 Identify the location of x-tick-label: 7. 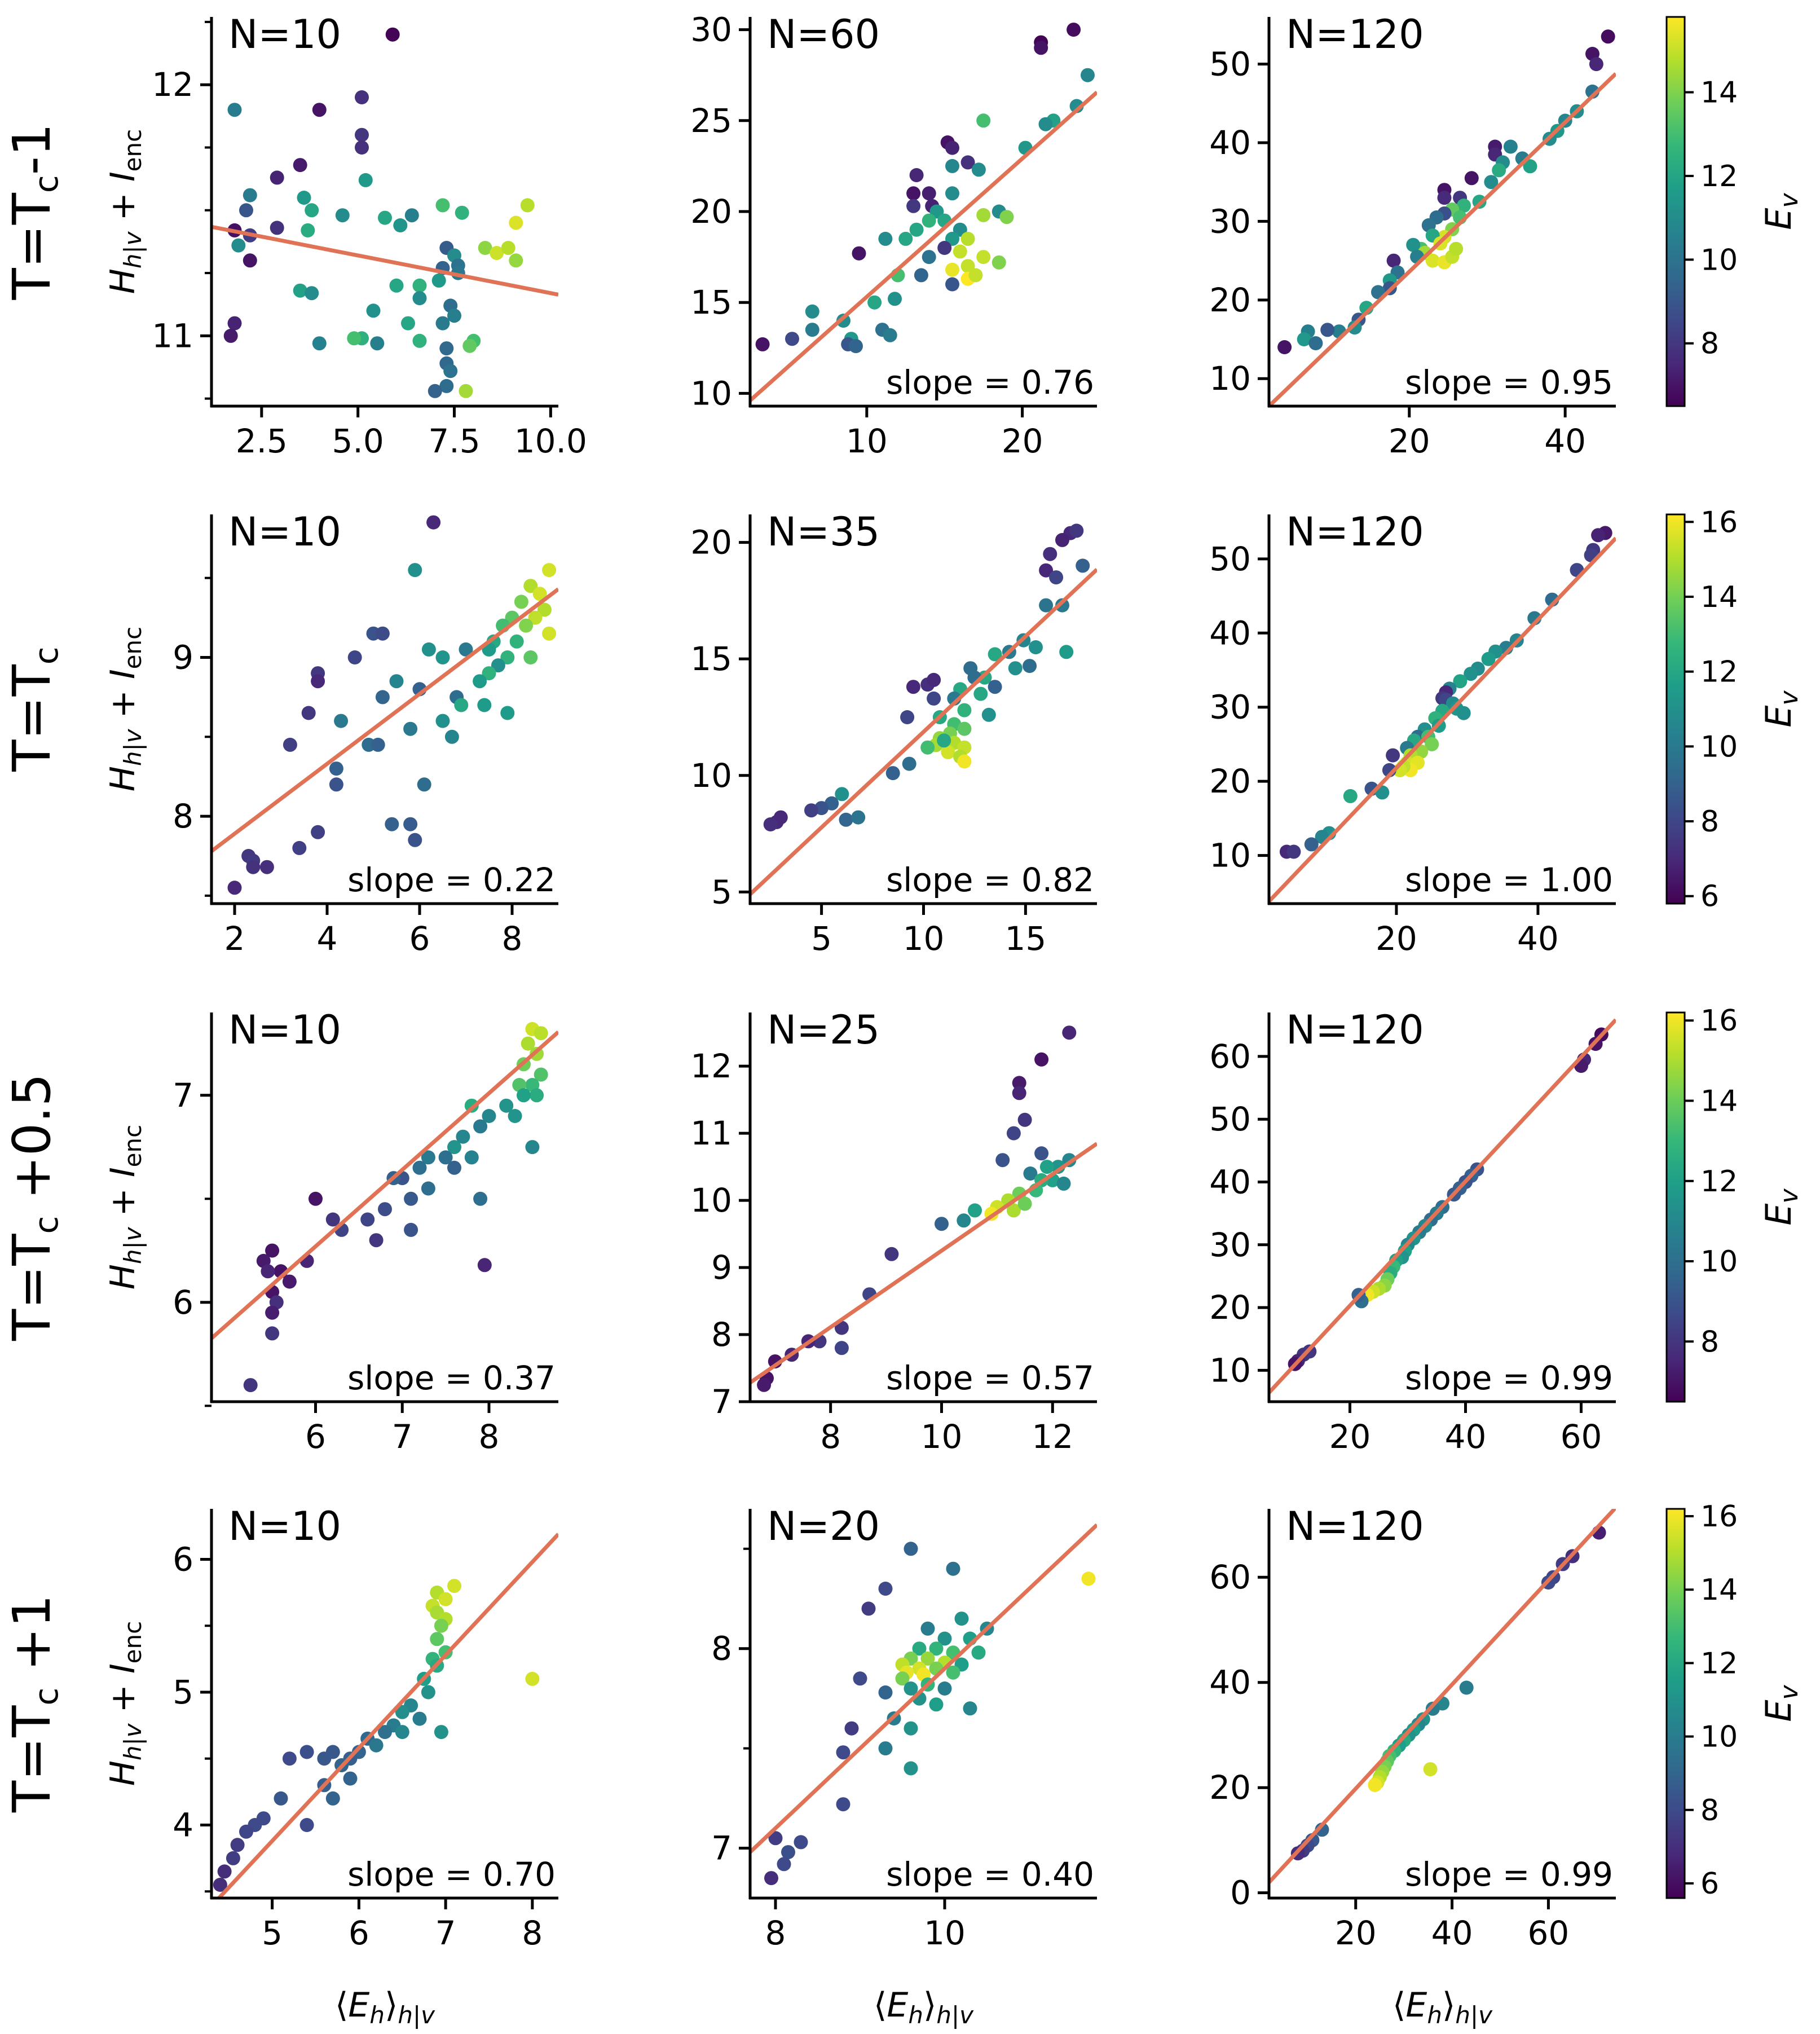
(402, 1437).